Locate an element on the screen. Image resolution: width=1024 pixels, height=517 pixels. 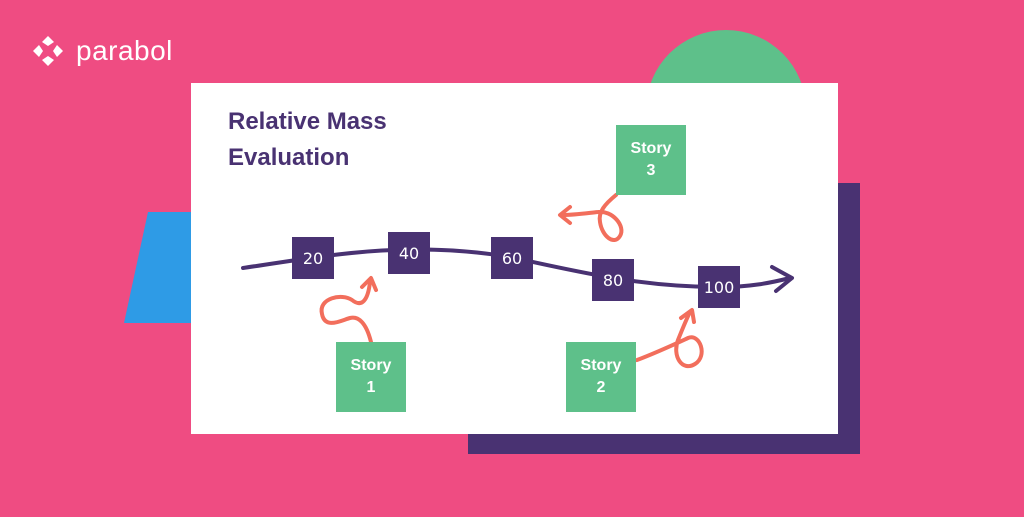
scale-box-100: 100 is located at coordinates (719, 287).